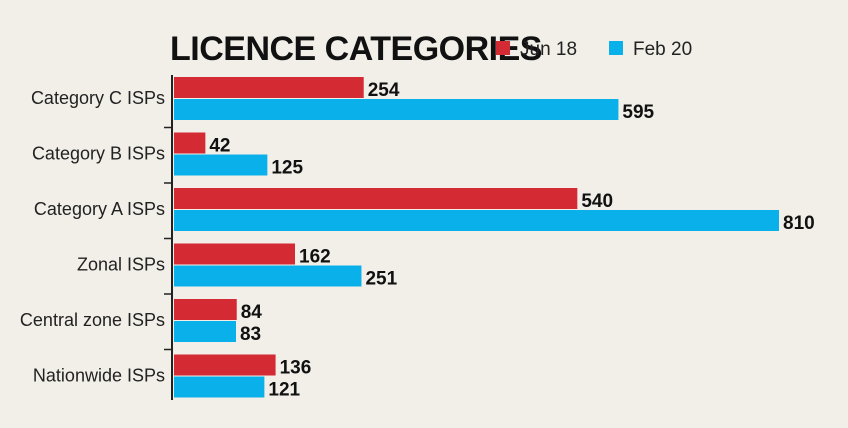 This screenshot has height=428, width=848. What do you see at coordinates (384, 90) in the screenshot?
I see `value-label-category-c-isps-jun-18: 254` at bounding box center [384, 90].